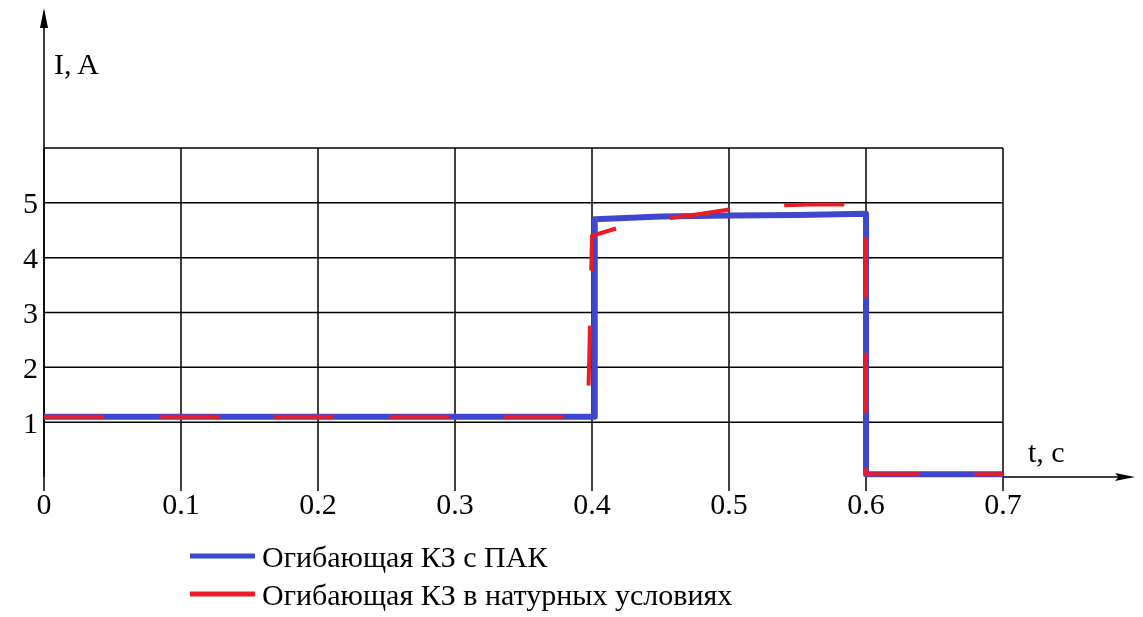 This screenshot has height=617, width=1143. What do you see at coordinates (30, 312) in the screenshot?
I see `y-tick-label: 3` at bounding box center [30, 312].